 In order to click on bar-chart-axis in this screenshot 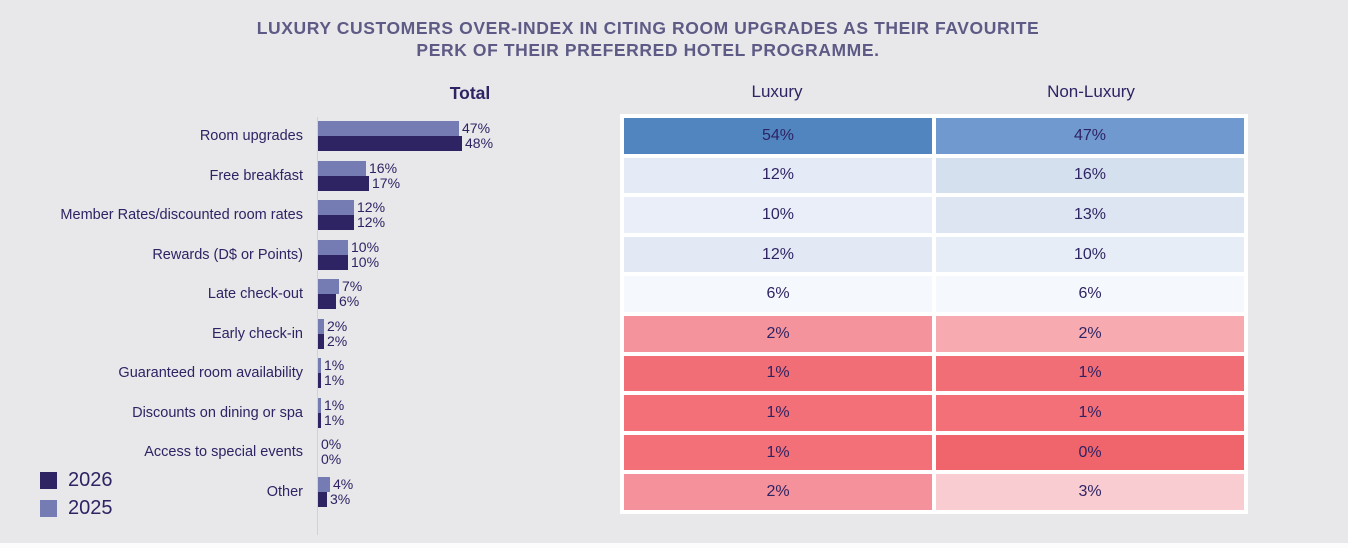, I will do `click(317, 326)`.